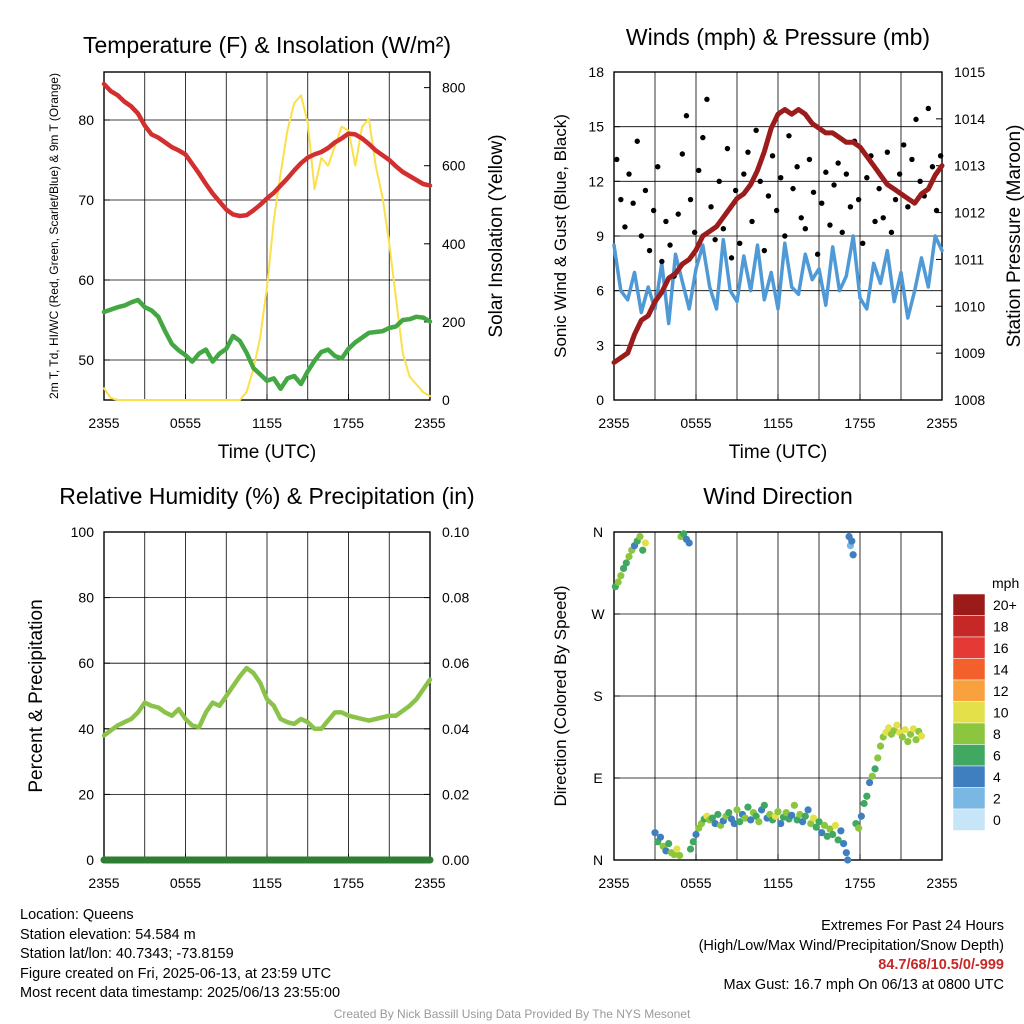  I want to click on temp-title: Temperature (F) & Insolation (W/m²), so click(267, 45).